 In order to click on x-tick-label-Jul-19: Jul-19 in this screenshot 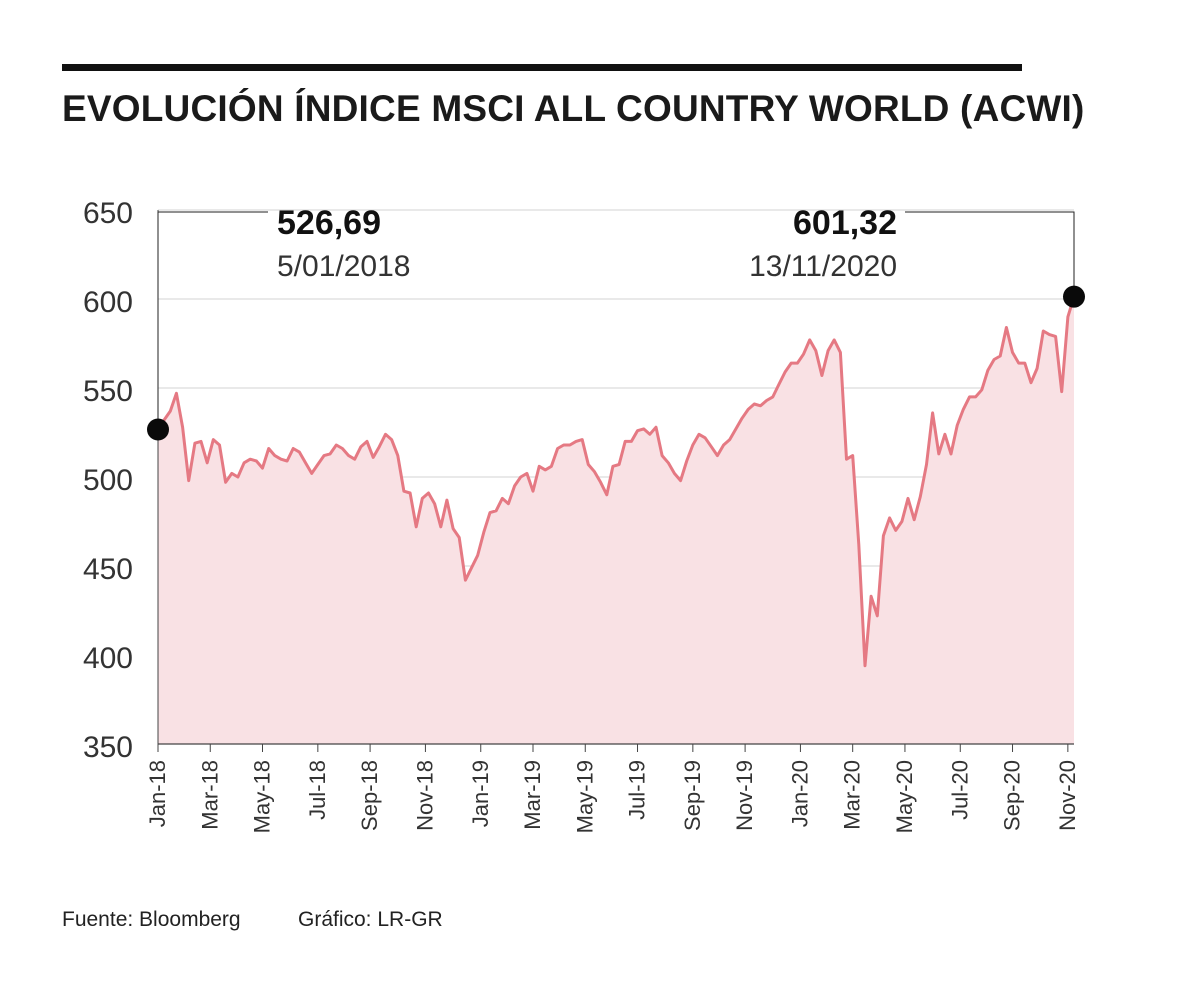, I will do `click(637, 790)`.